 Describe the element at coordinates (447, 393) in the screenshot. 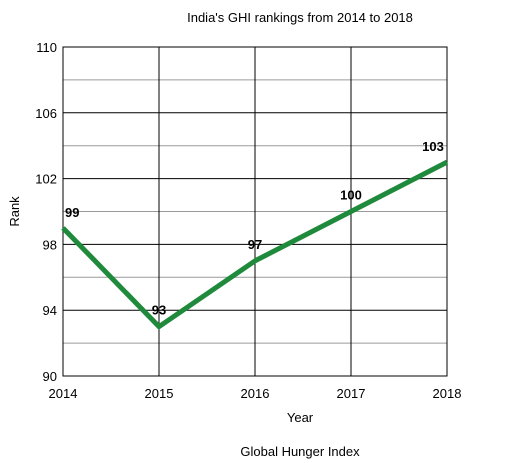

I see `x-tick-label: 2018` at that location.